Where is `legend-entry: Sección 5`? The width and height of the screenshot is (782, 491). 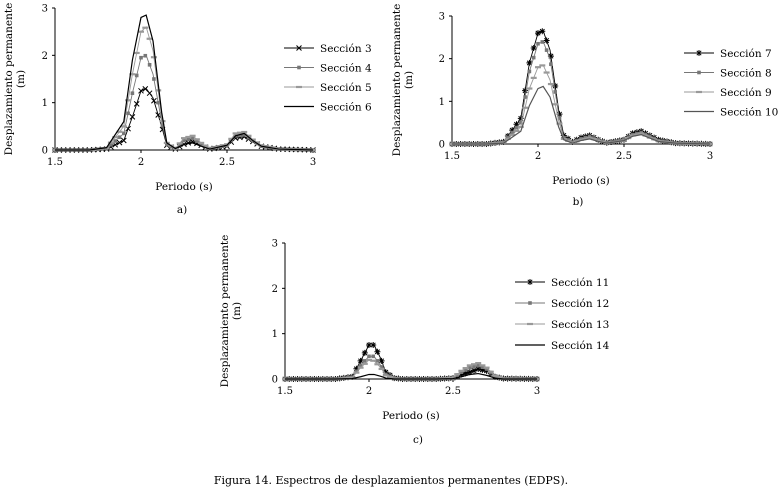
legend-entry: Sección 5 is located at coordinates (328, 88).